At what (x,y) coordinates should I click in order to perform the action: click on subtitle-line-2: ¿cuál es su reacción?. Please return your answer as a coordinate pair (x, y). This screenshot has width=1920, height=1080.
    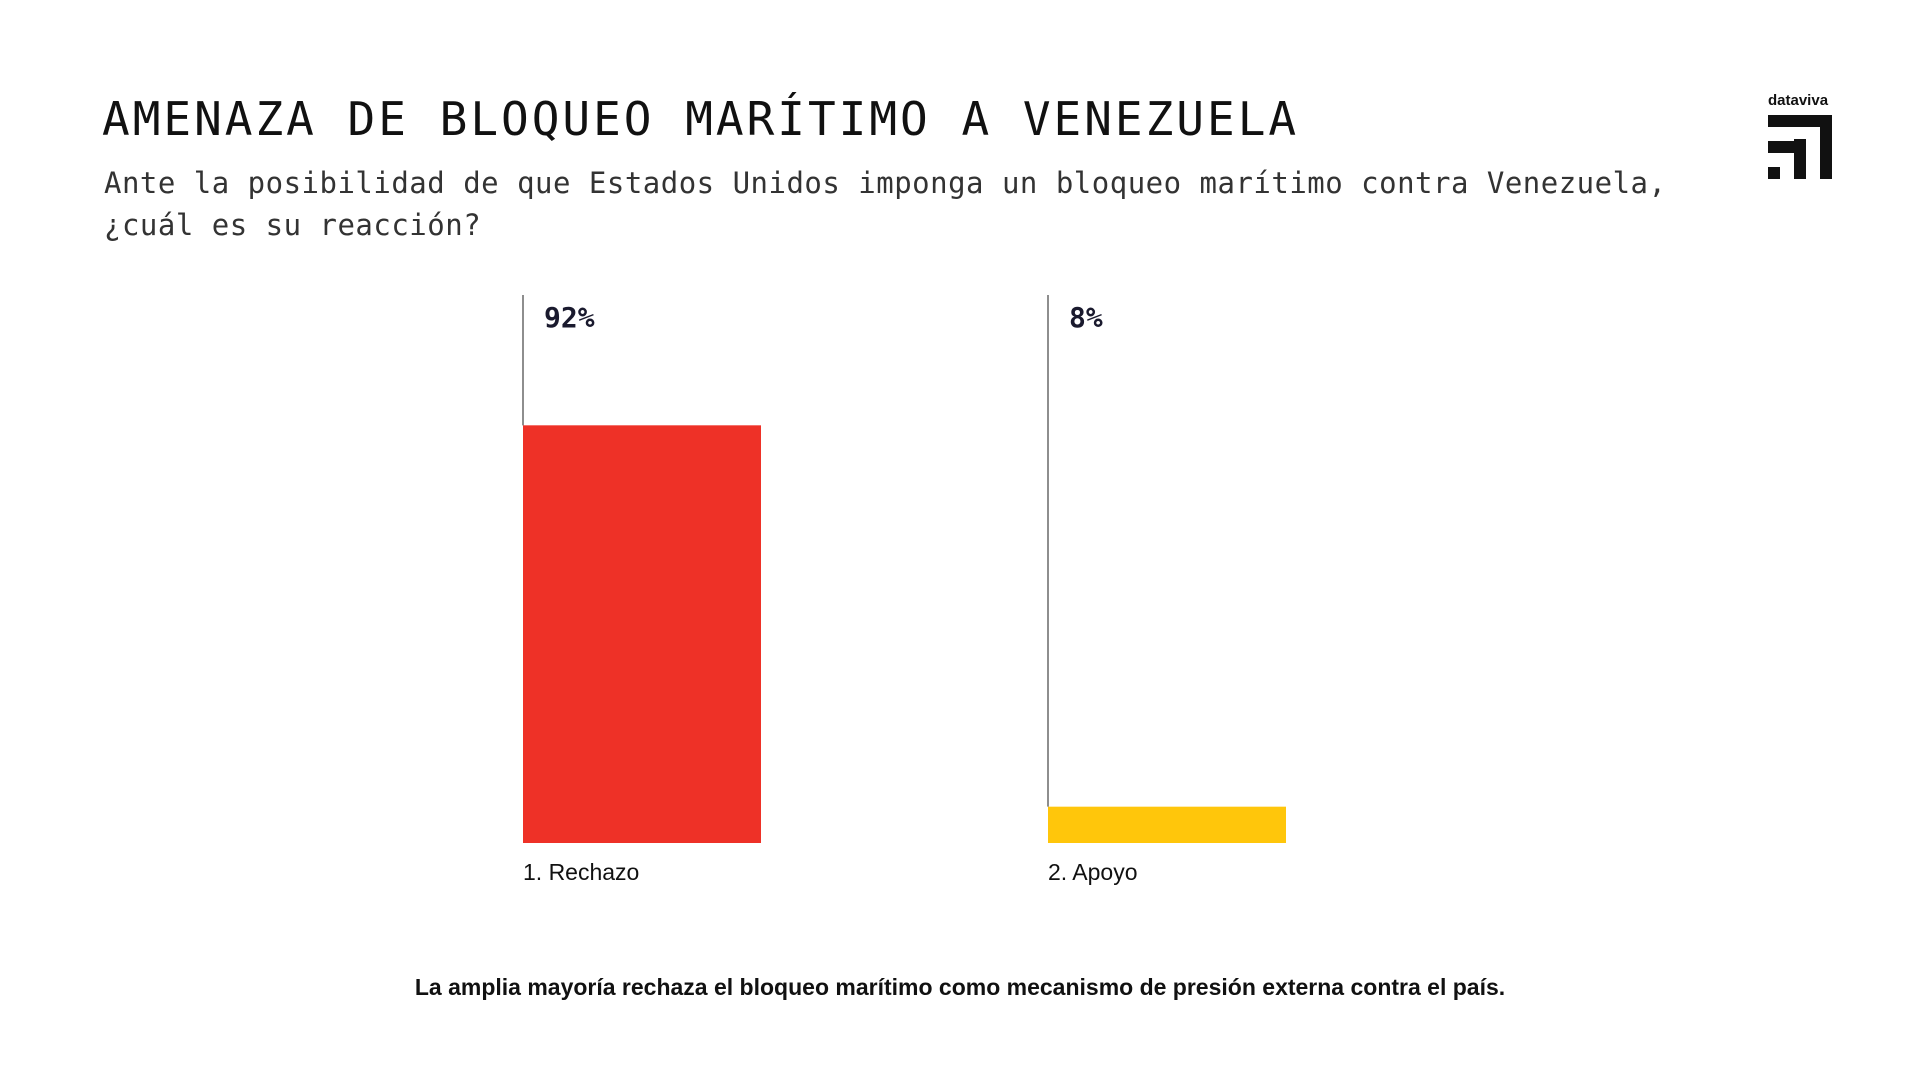
    Looking at the image, I should click on (293, 225).